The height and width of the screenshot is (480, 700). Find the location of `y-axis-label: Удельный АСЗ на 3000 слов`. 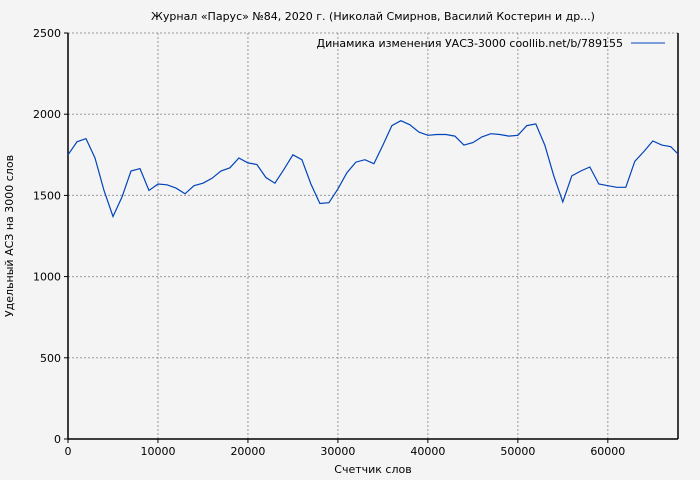

y-axis-label: Удельный АСЗ на 3000 слов is located at coordinates (9, 236).